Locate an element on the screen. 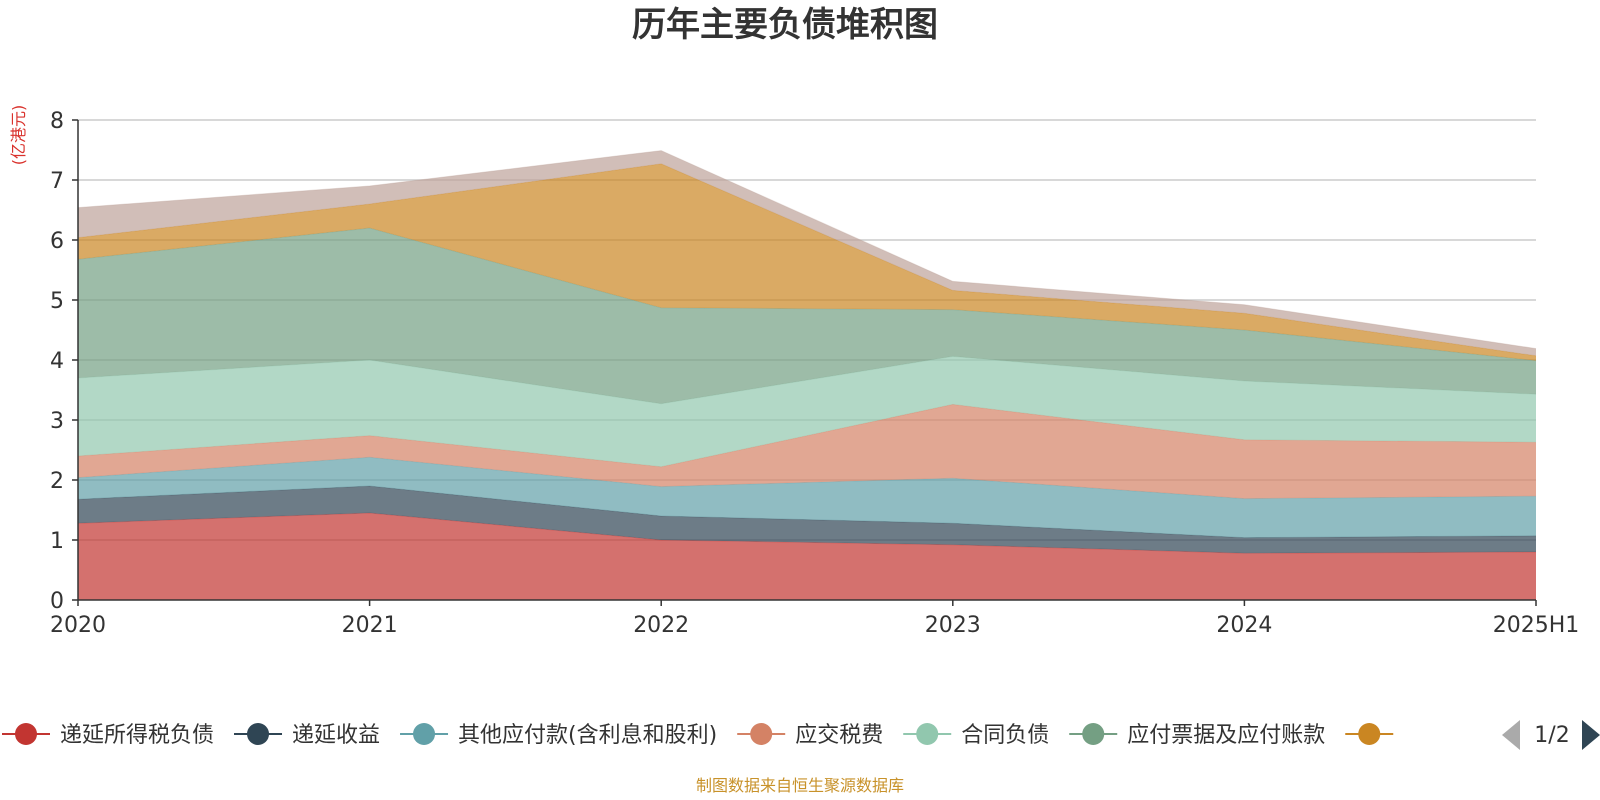 The image size is (1600, 800). y-tick-label: 5 is located at coordinates (57, 301).